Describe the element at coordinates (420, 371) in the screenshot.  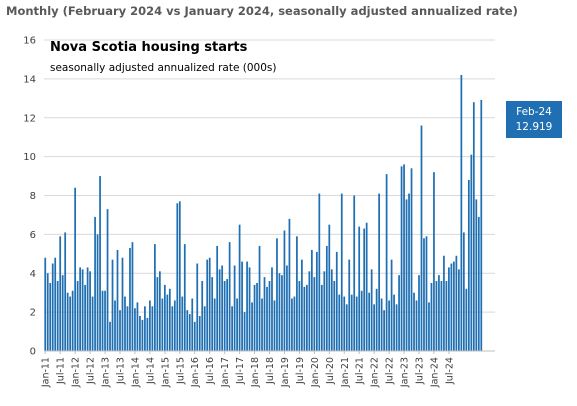
I see `x-tick-label: Jul-23` at that location.